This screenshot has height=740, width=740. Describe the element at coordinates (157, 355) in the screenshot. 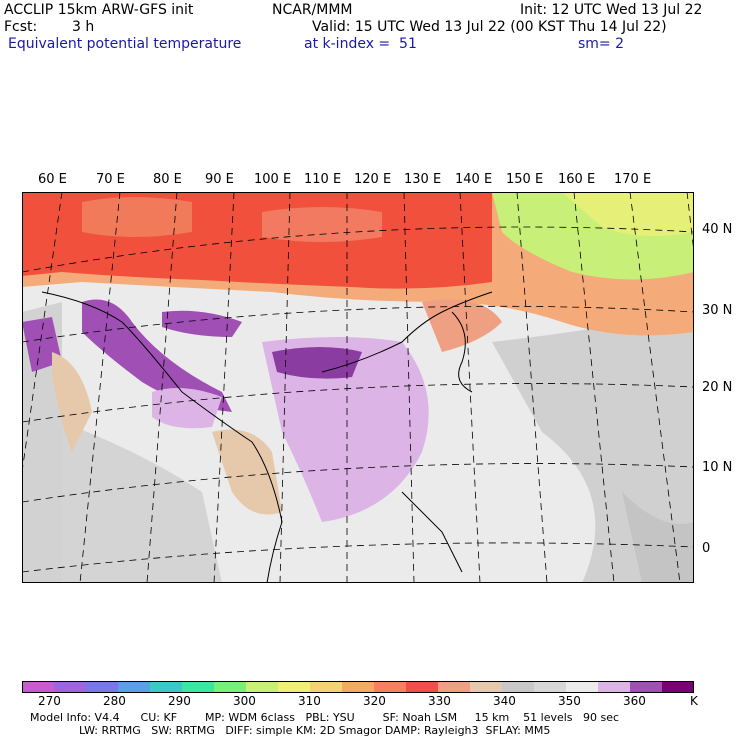

I see `purple-region-himalaya` at that location.